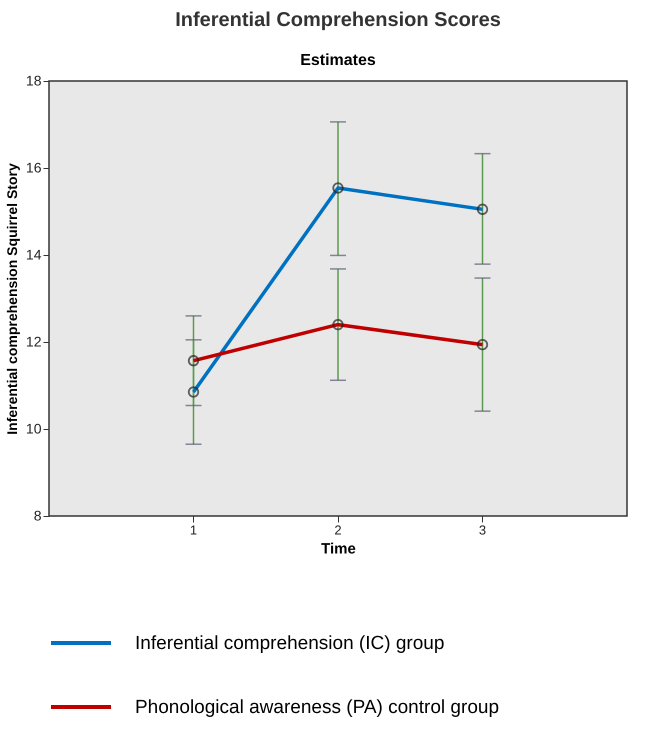  I want to click on legend-label: Phonological awareness (PA) control group, so click(317, 707).